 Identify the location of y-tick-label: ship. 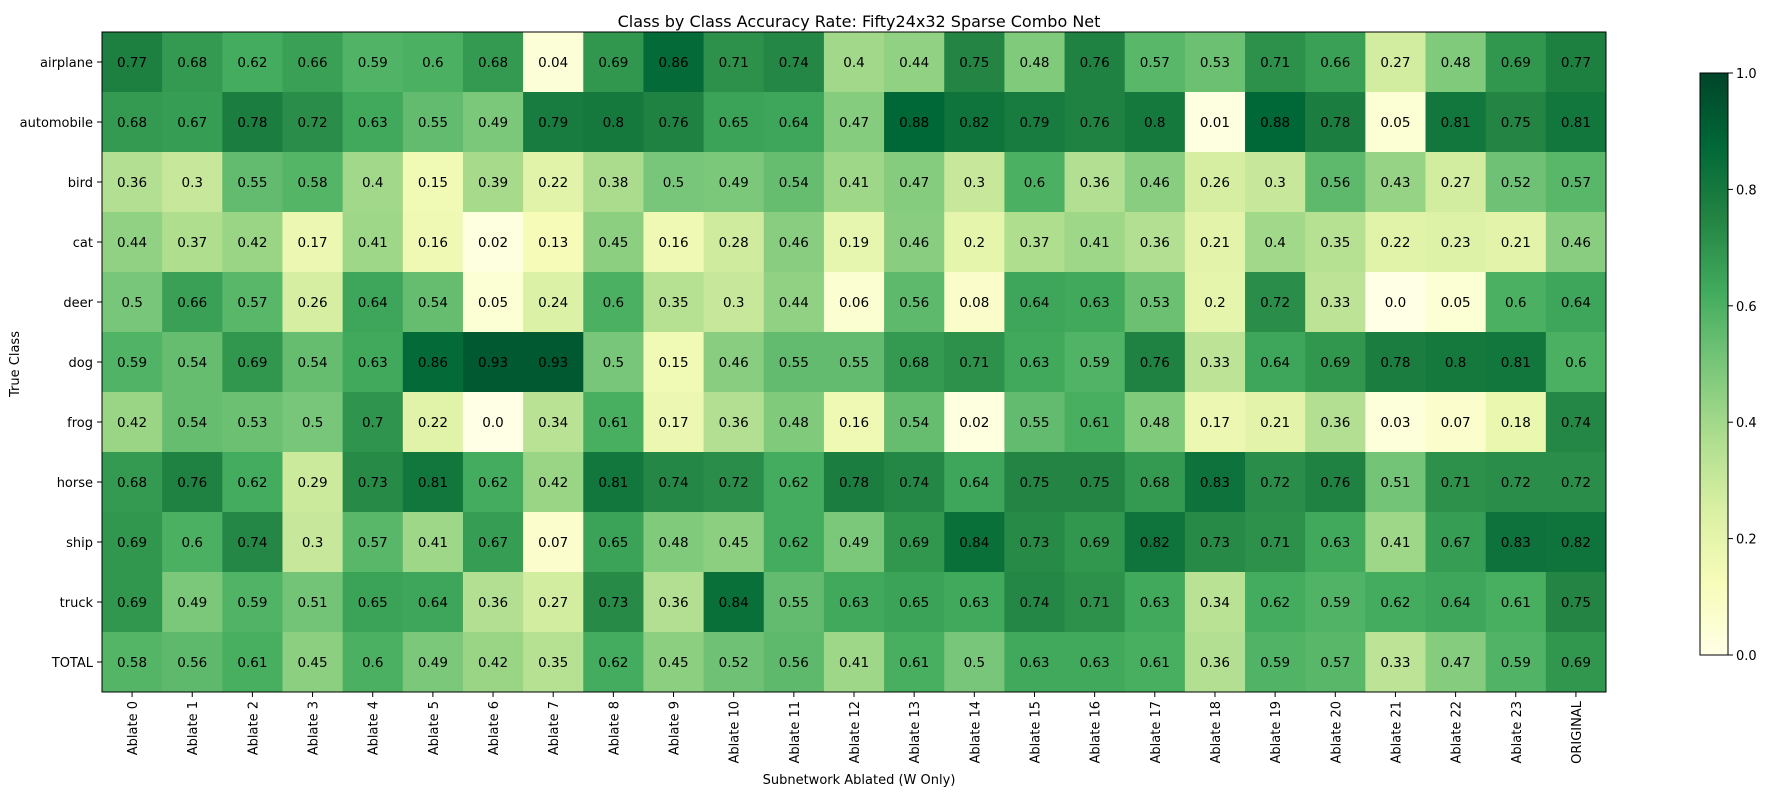
(79, 543).